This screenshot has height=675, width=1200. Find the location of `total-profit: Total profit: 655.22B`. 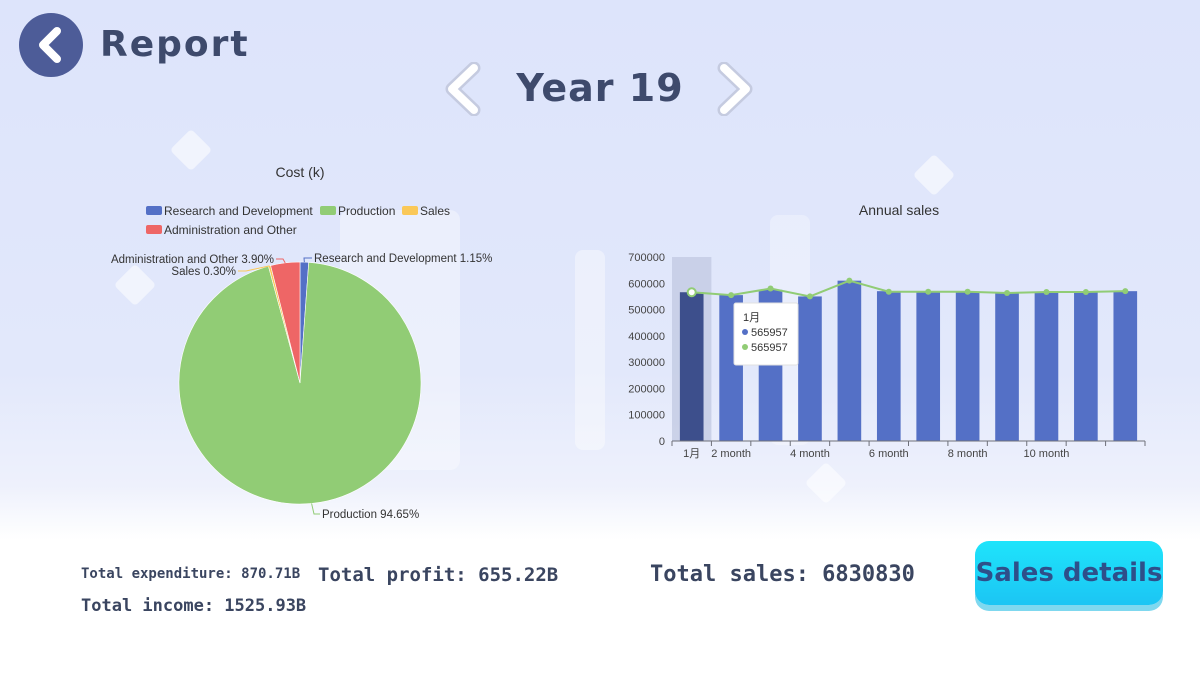

total-profit: Total profit: 655.22B is located at coordinates (438, 575).